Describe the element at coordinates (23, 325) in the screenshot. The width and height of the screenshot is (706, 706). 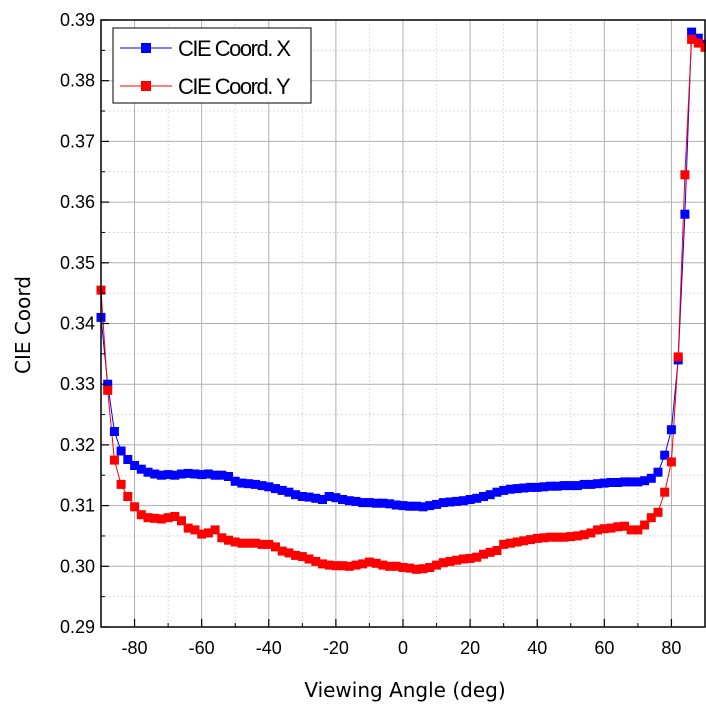
I see `y-axis-title: CIE Coord` at that location.